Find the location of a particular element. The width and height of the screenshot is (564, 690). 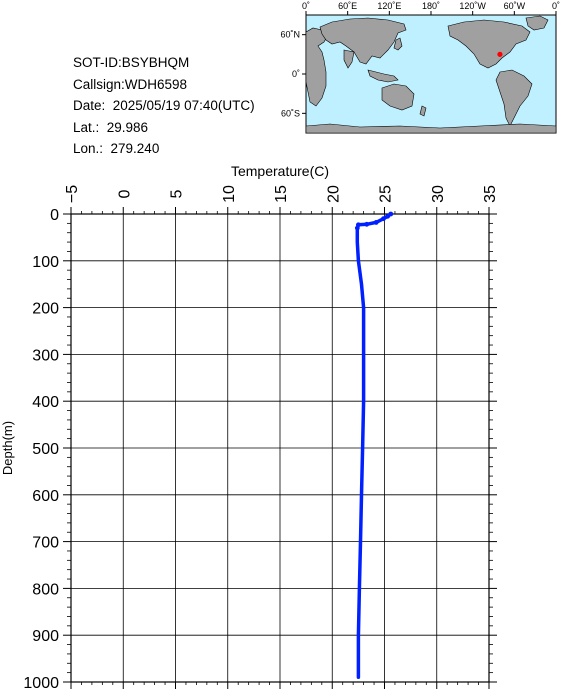

y-tick-label: 400 is located at coordinates (45, 402).